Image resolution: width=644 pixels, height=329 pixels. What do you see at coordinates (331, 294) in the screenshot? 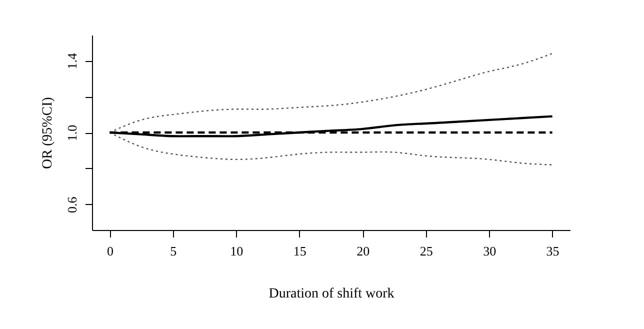
I see `x-axis-title: Duration of shift work` at bounding box center [331, 294].